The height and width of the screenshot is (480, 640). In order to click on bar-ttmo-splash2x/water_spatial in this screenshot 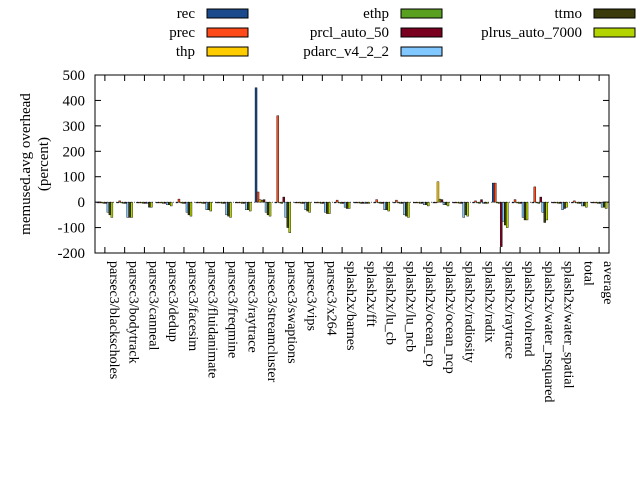, I will do `click(564, 205)`.